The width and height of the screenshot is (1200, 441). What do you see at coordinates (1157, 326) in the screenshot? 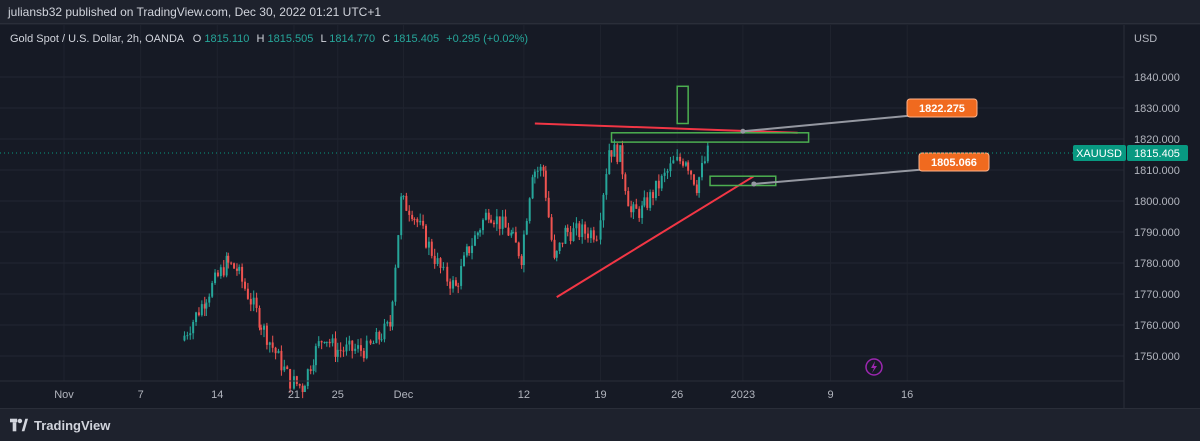
I see `price-tick-label: 1760.000` at bounding box center [1157, 326].